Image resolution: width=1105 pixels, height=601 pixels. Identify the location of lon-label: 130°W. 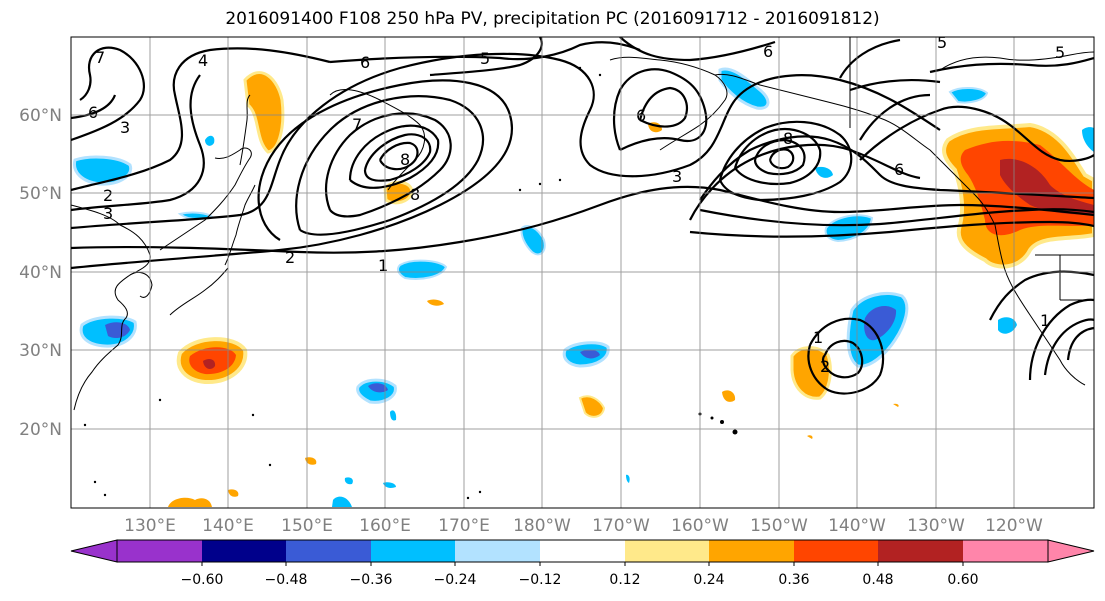
(936, 526).